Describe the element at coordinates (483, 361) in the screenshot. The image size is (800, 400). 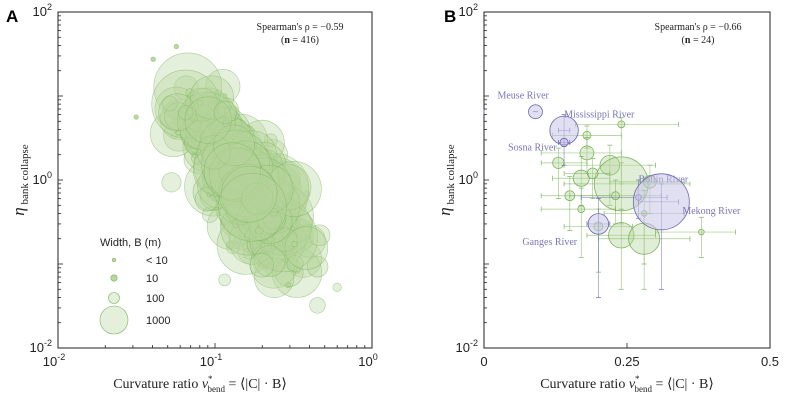
I see `x-tick-label: 0` at that location.